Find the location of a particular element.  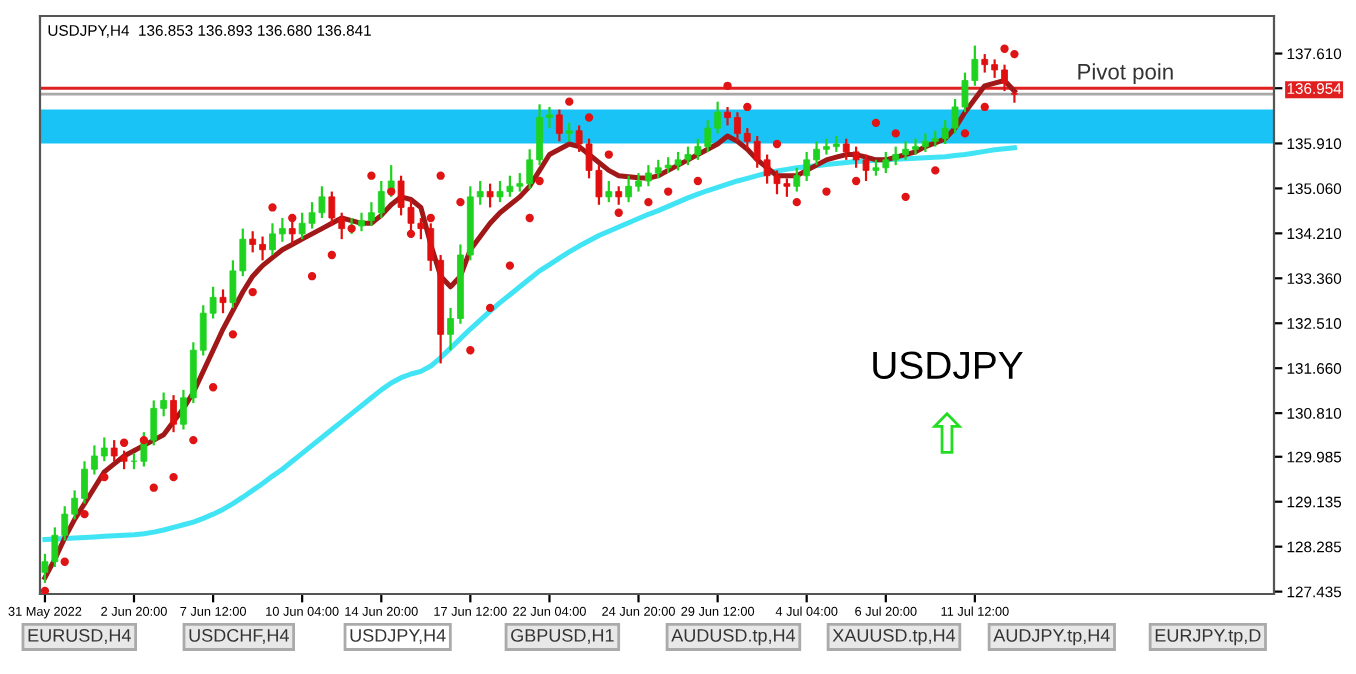

text: GBPUSD,H1 is located at coordinates (562, 636).